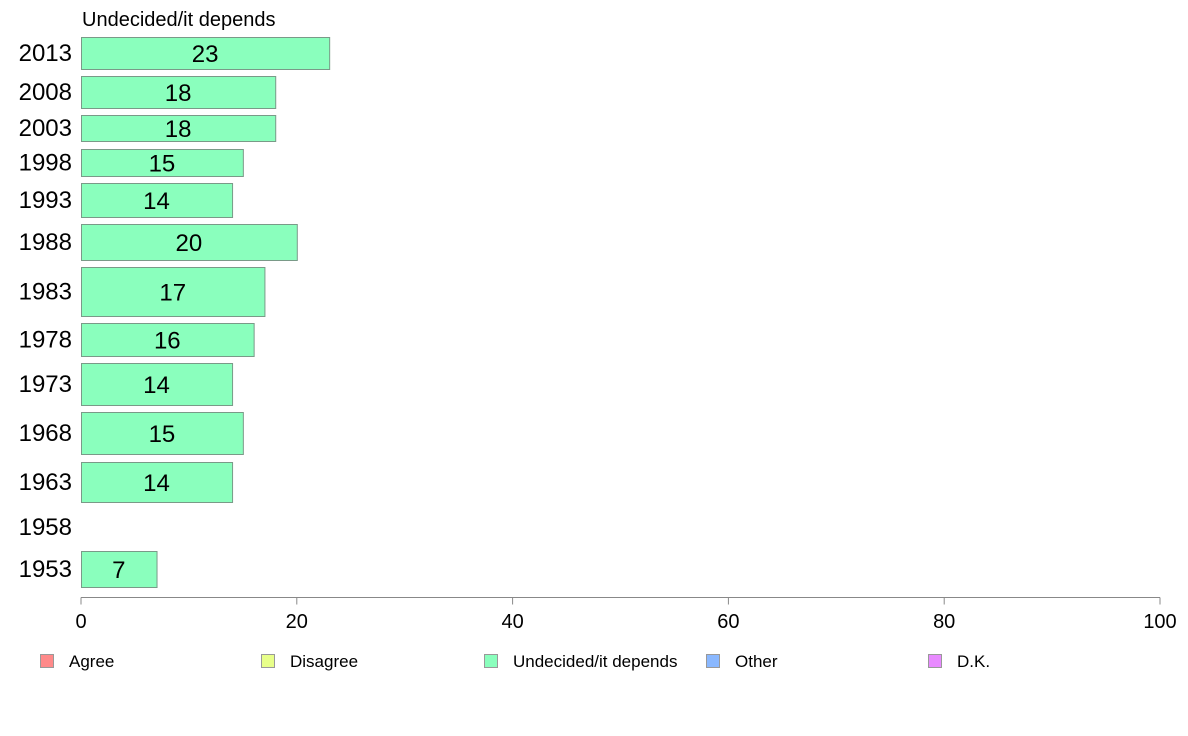 The width and height of the screenshot is (1188, 736). I want to click on category-label: 2013, so click(45, 53).